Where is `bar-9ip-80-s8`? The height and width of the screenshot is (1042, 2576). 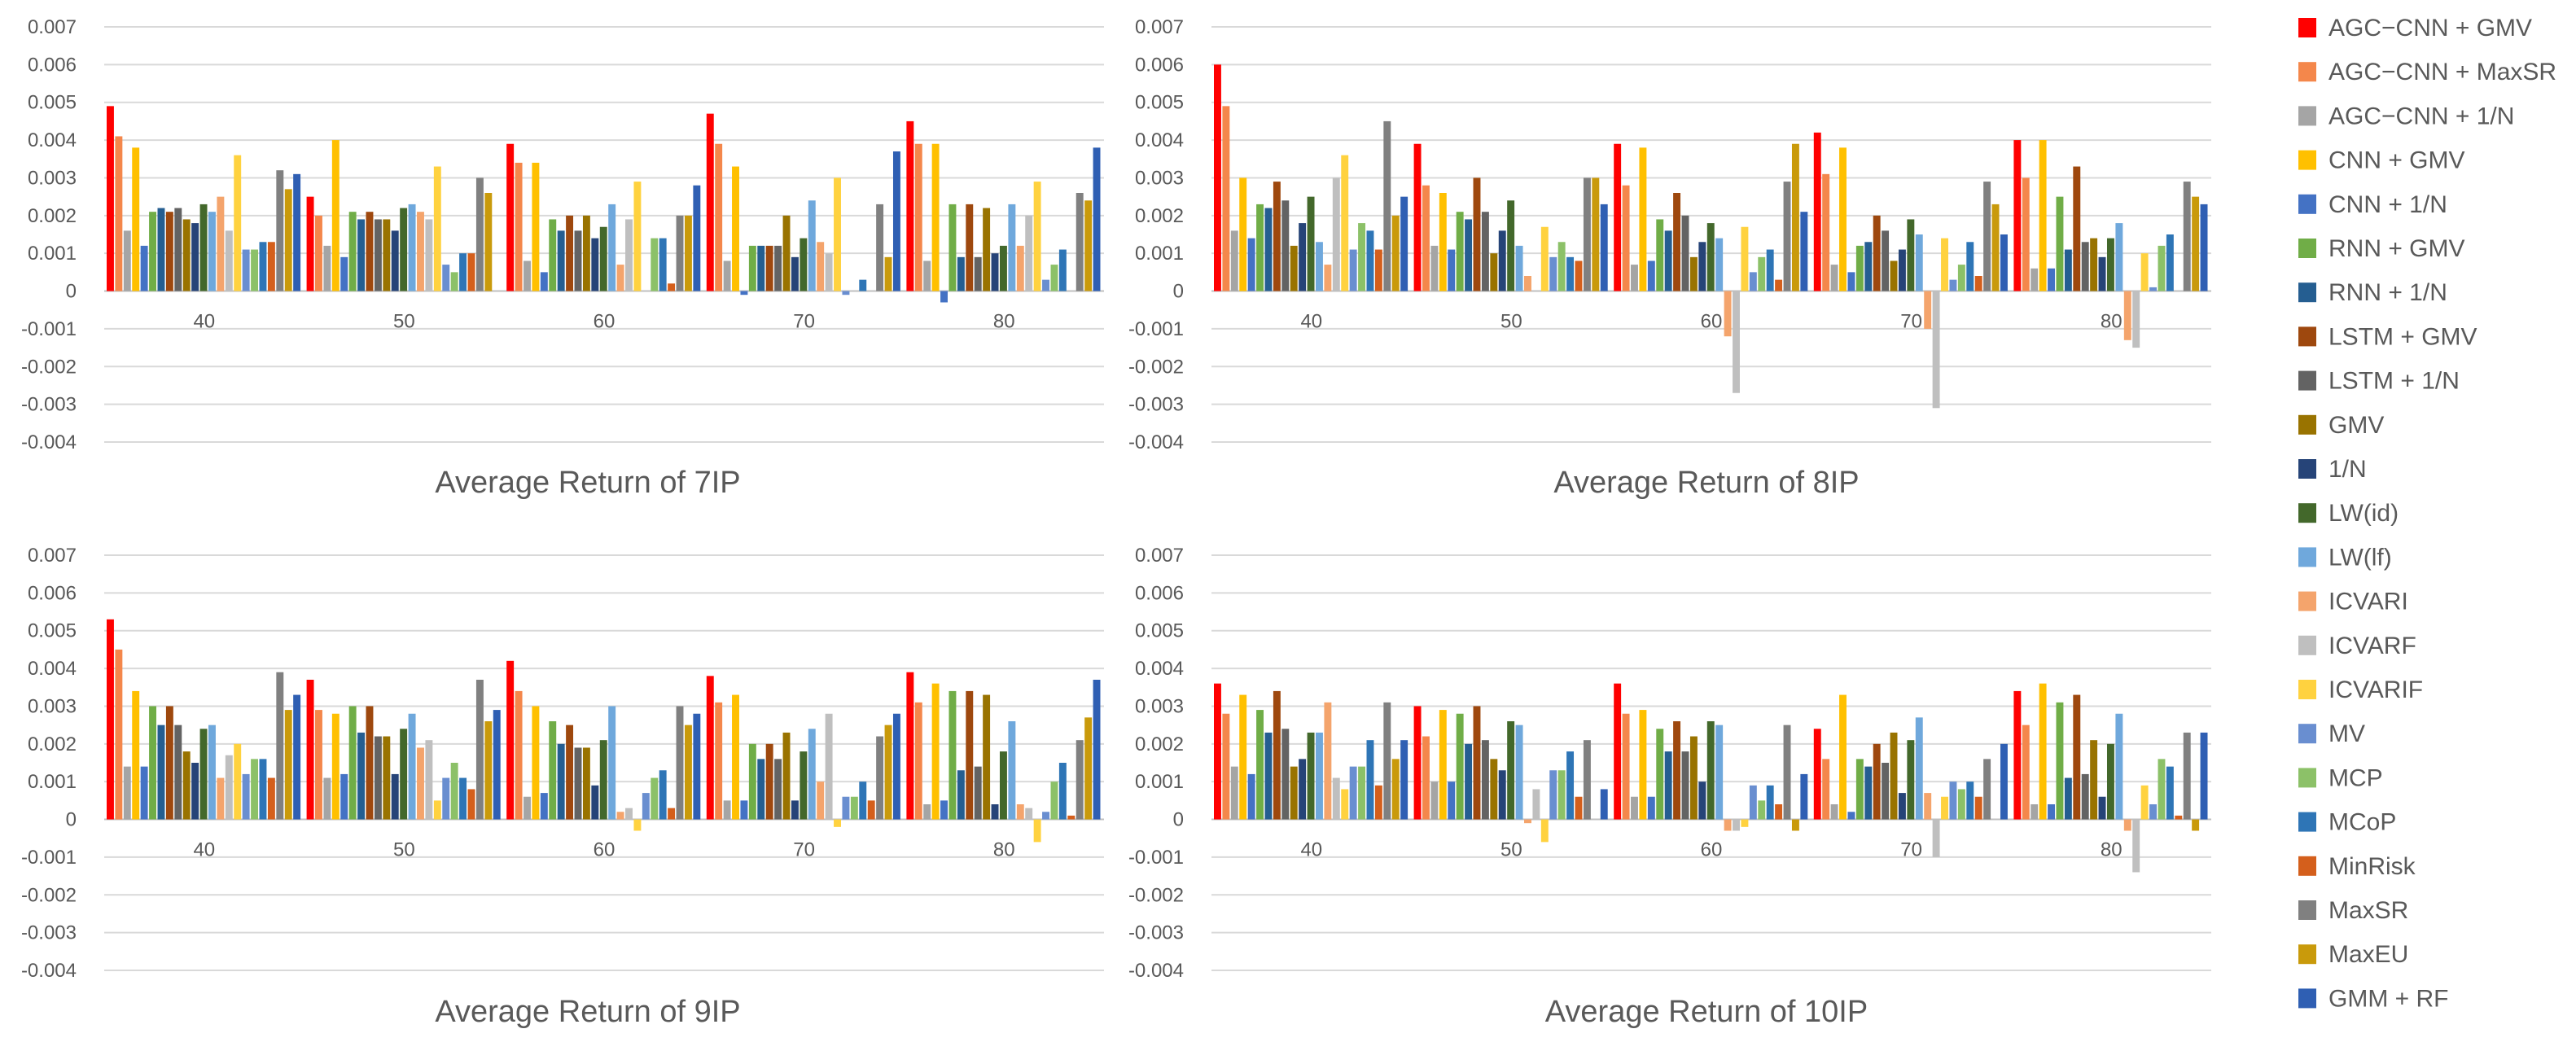
bar-9ip-80-s8 is located at coordinates (978, 793).